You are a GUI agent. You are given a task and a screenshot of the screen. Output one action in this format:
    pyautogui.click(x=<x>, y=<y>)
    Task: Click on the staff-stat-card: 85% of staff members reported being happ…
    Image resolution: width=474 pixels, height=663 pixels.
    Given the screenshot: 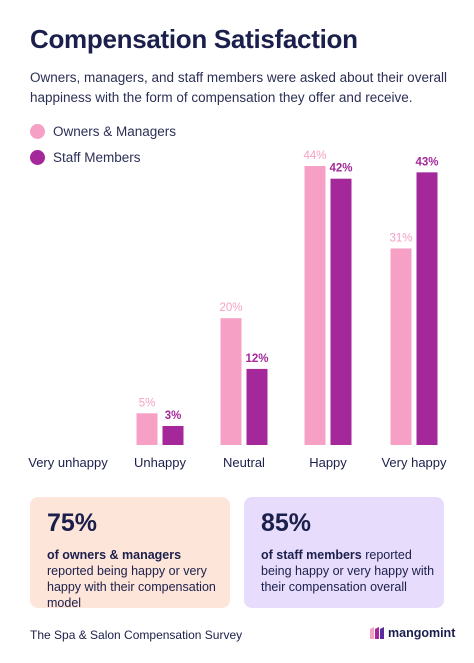 What is the action you would take?
    pyautogui.click(x=344, y=552)
    